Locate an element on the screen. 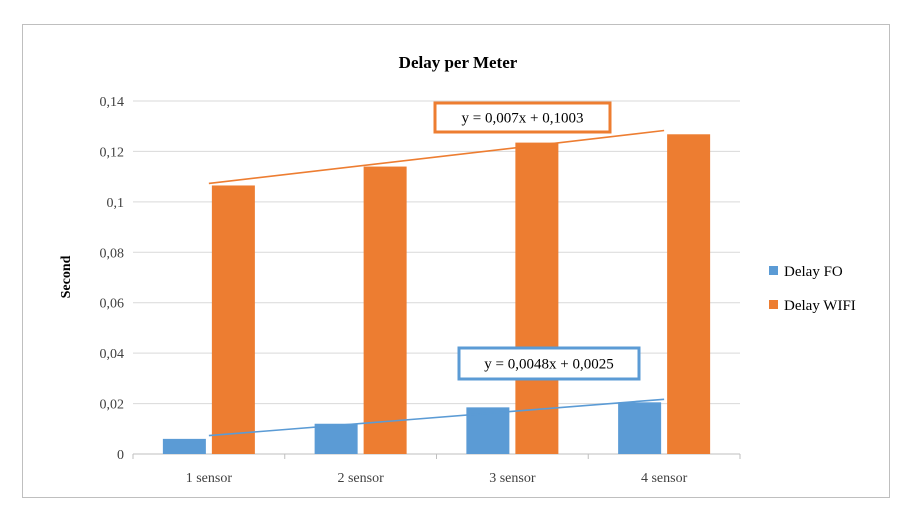 Image resolution: width=916 pixels, height=520 pixels. y-tick-labels: 0 0,02 0,04 0,06 0,08 0,1 0,12 0,14 is located at coordinates (112, 279).